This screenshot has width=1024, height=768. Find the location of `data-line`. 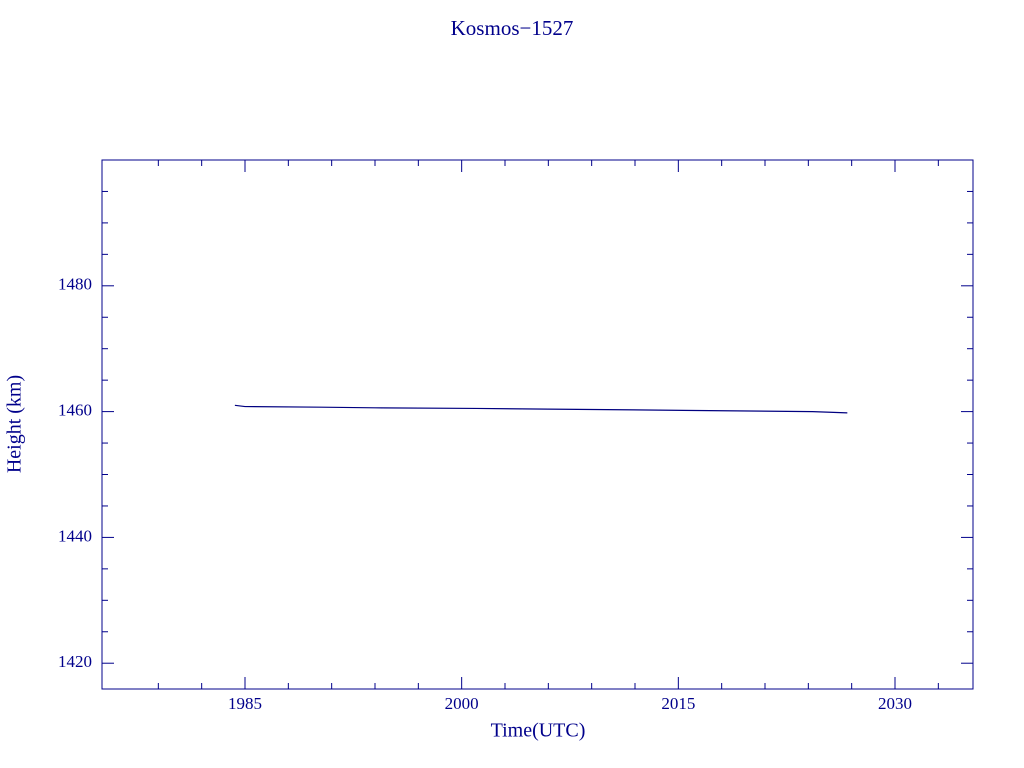

data-line is located at coordinates (541, 409).